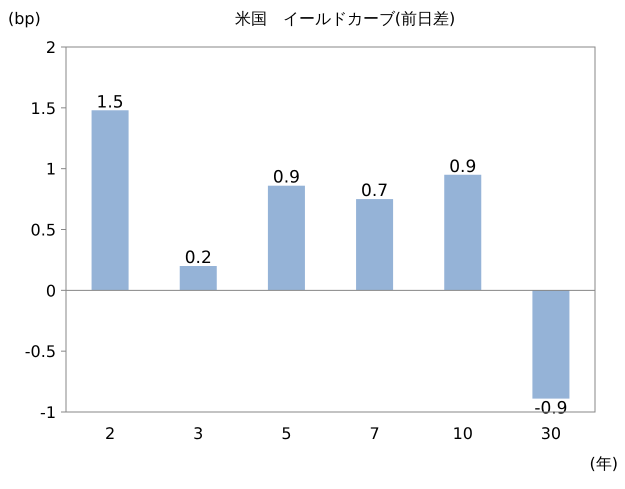 The width and height of the screenshot is (625, 489). Describe the element at coordinates (110, 433) in the screenshot. I see `x-tick-label: 2` at that location.